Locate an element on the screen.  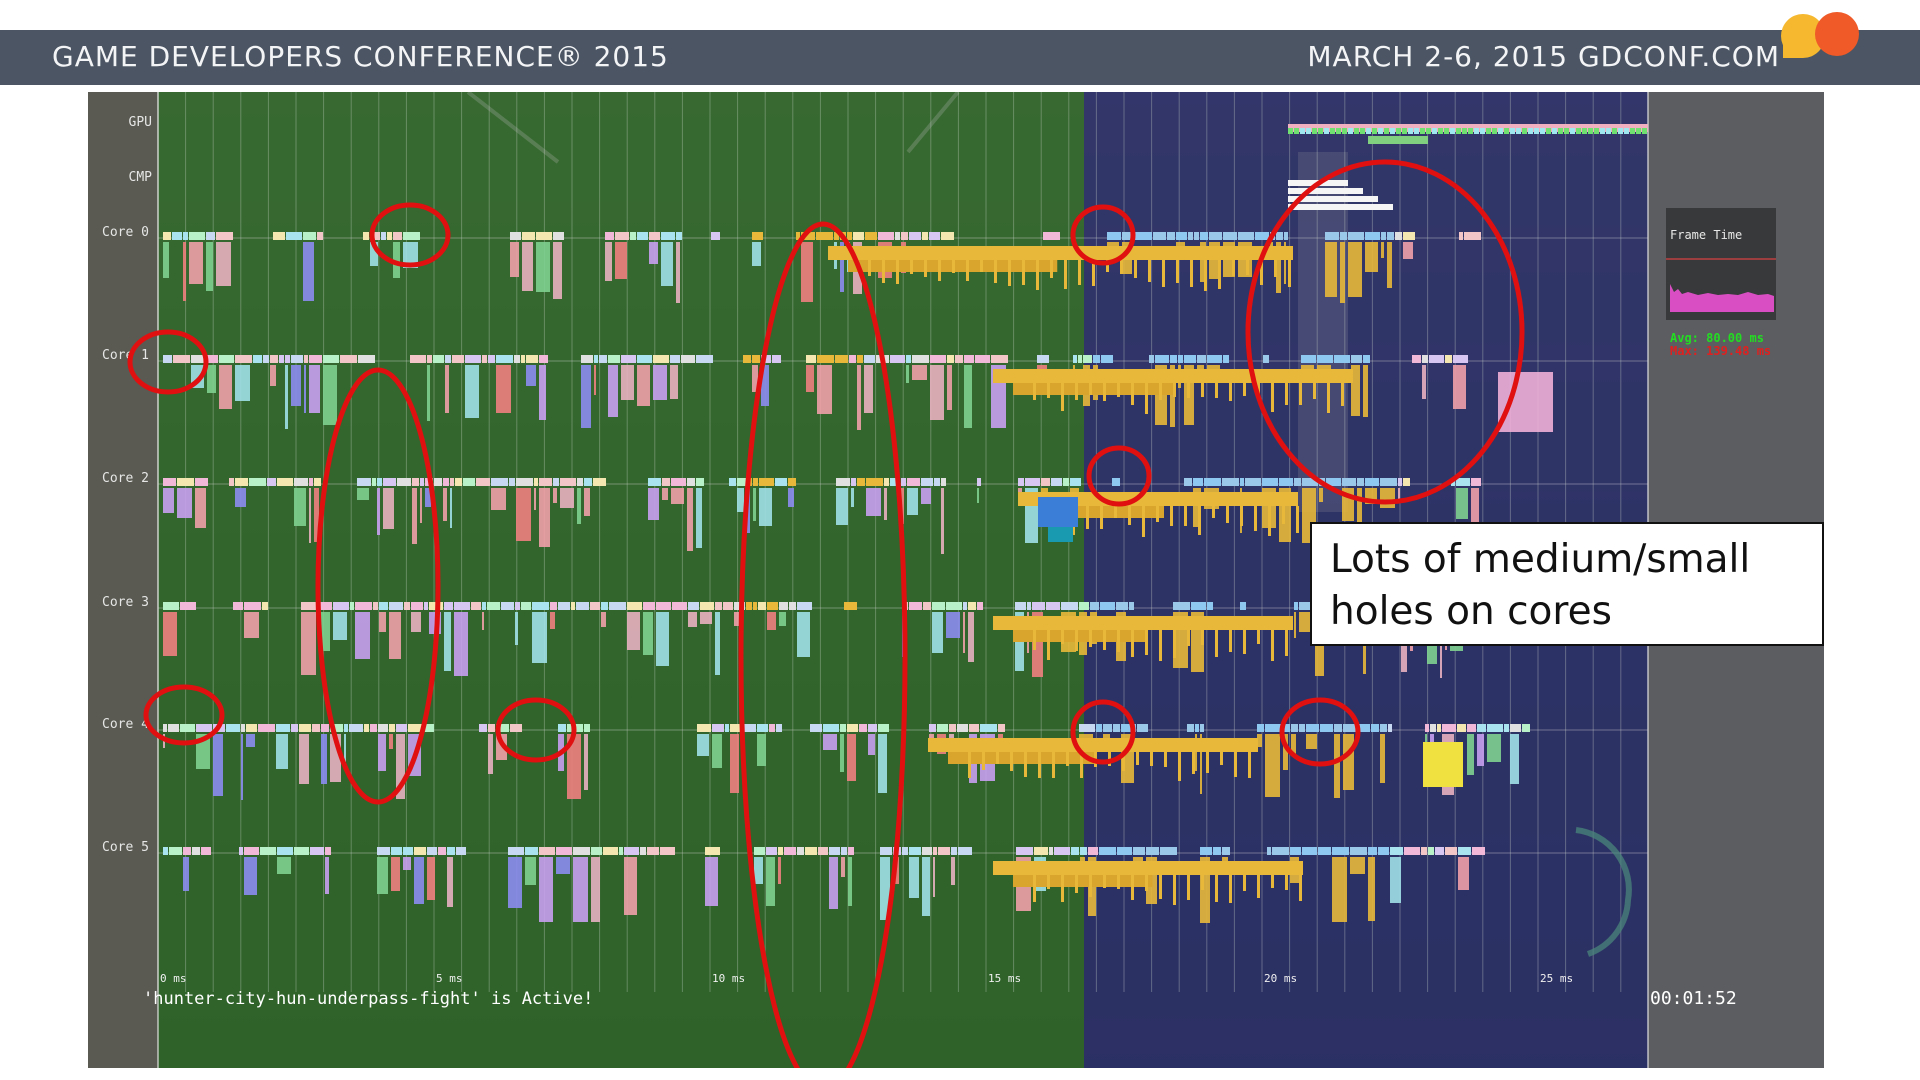
conference-date-url: MARCH 2-6, 2015 GDCONF.COM is located at coordinates (1543, 56).